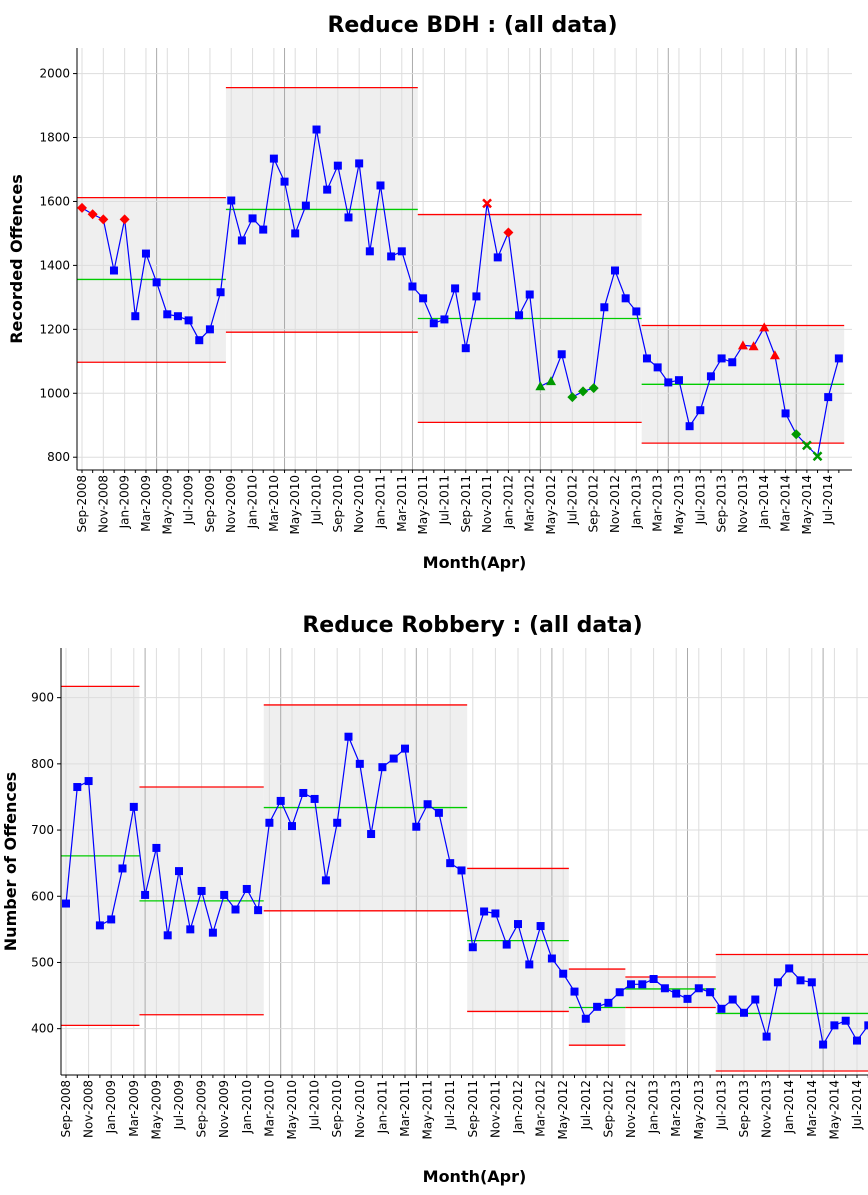 Image resolution: width=868 pixels, height=1195 pixels. What do you see at coordinates (721, 1105) in the screenshot?
I see `x-tick-label: Jul-2013` at bounding box center [721, 1105].